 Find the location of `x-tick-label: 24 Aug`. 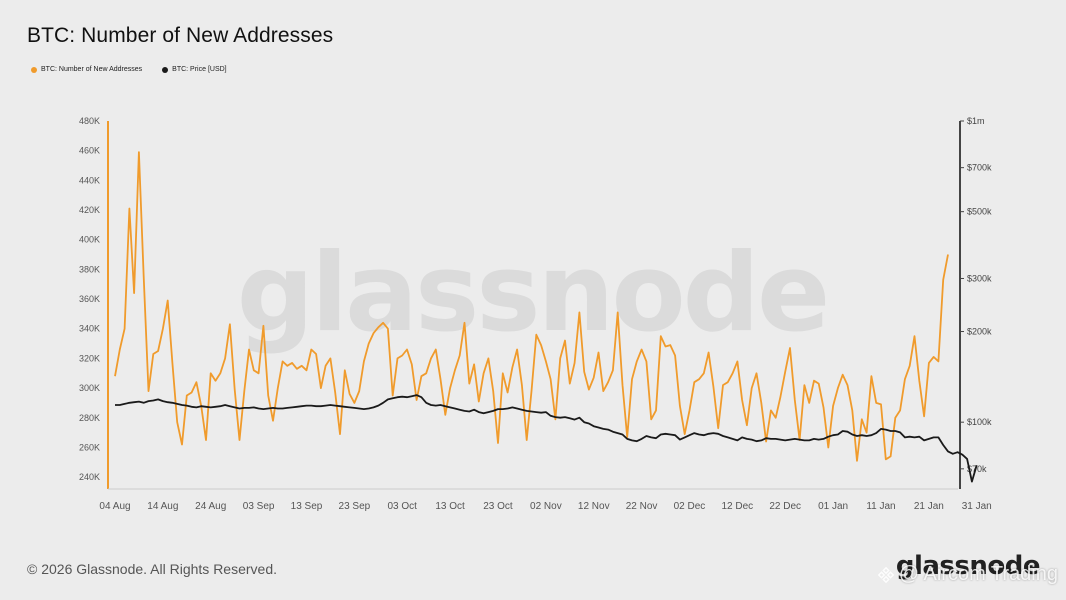

x-tick-label: 24 Aug is located at coordinates (210, 506).